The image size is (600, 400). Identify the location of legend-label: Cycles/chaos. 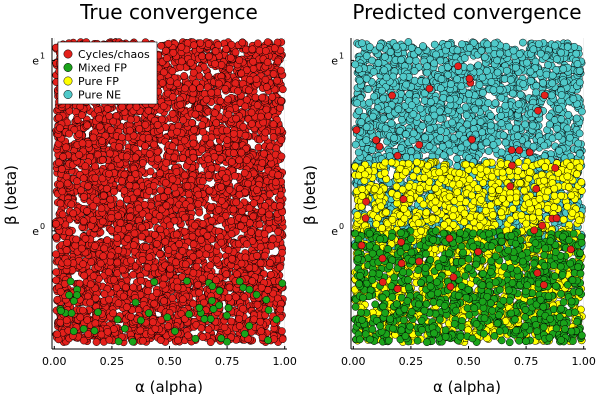
(114, 54).